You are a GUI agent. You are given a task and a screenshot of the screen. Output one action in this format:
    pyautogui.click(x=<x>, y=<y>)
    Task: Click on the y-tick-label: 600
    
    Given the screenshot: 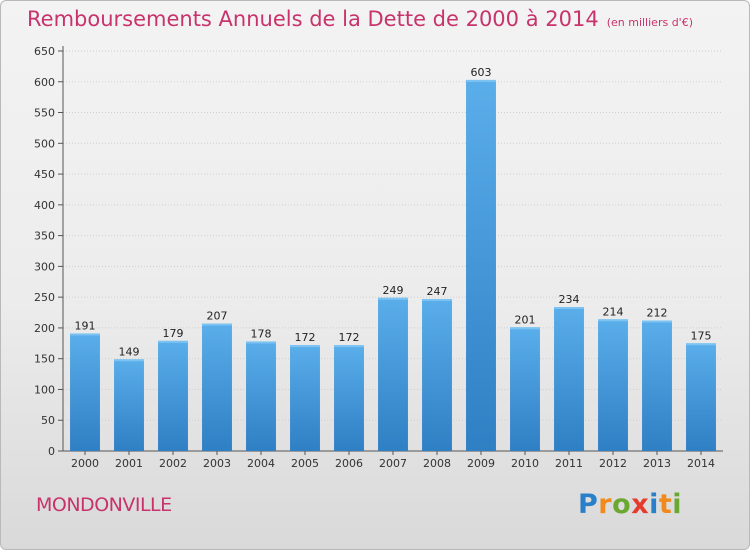 What is the action you would take?
    pyautogui.click(x=44, y=82)
    